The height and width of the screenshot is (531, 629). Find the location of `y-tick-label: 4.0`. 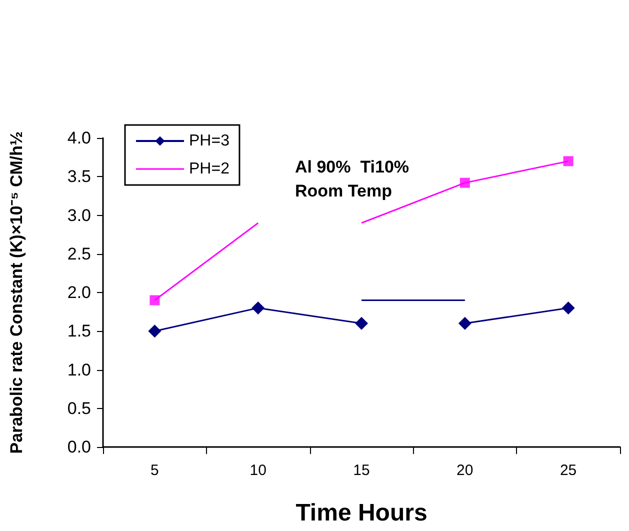

y-tick-label: 4.0 is located at coordinates (79, 138).